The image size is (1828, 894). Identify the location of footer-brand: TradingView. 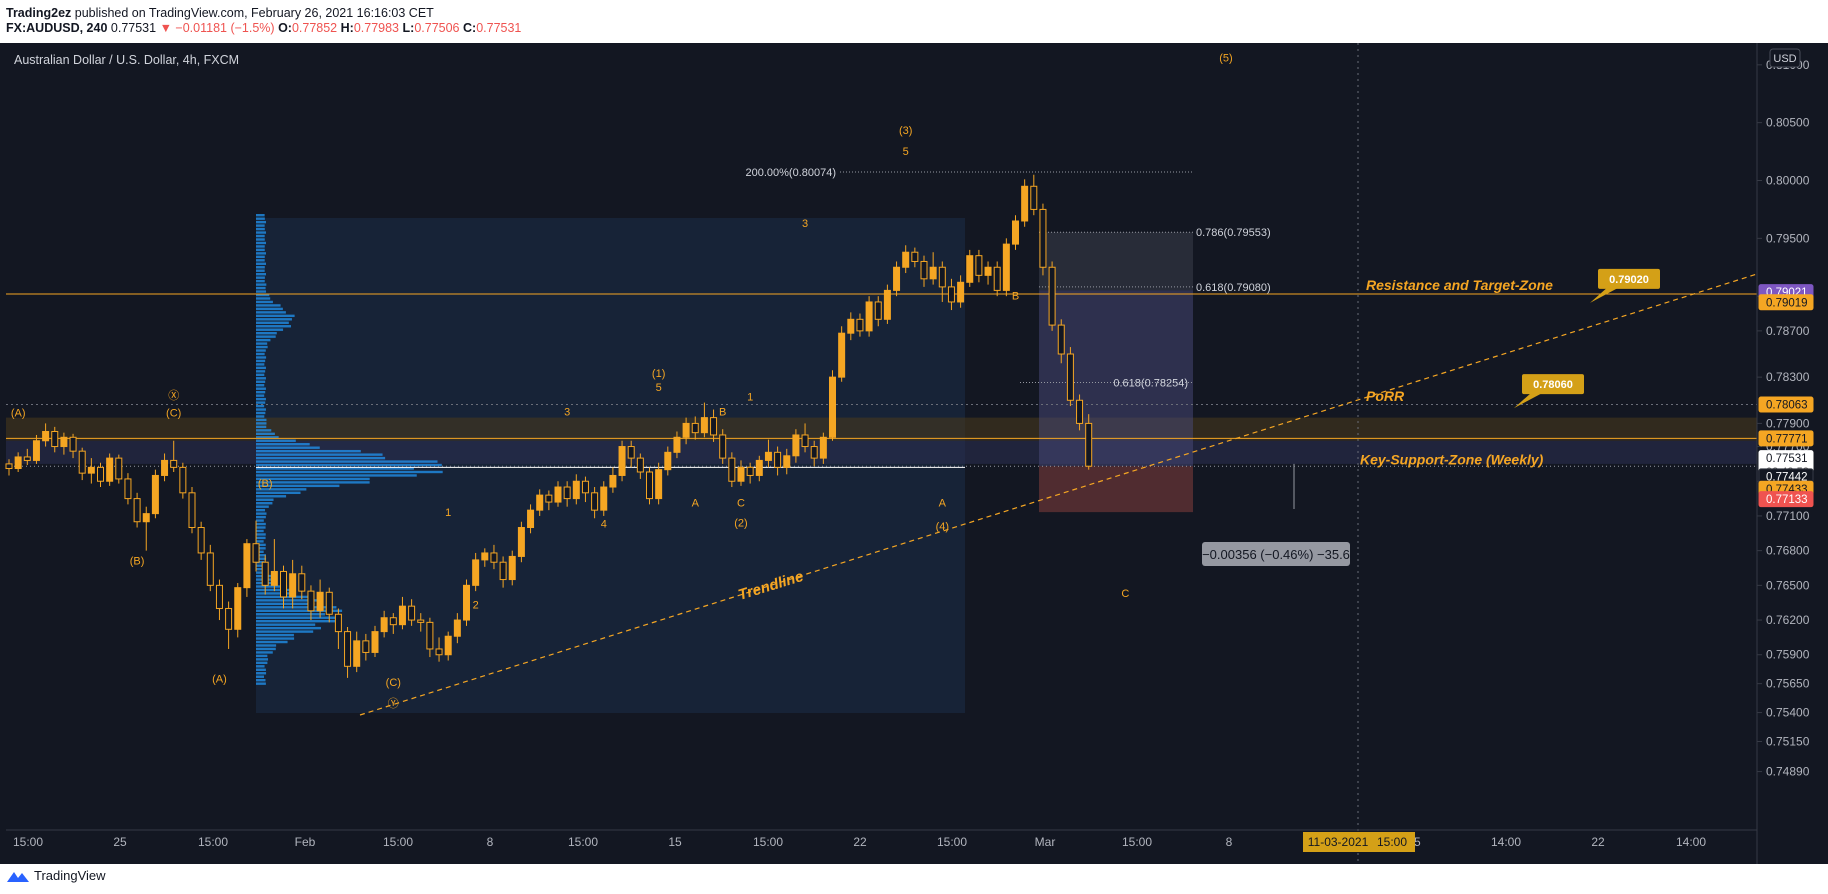
(70, 875).